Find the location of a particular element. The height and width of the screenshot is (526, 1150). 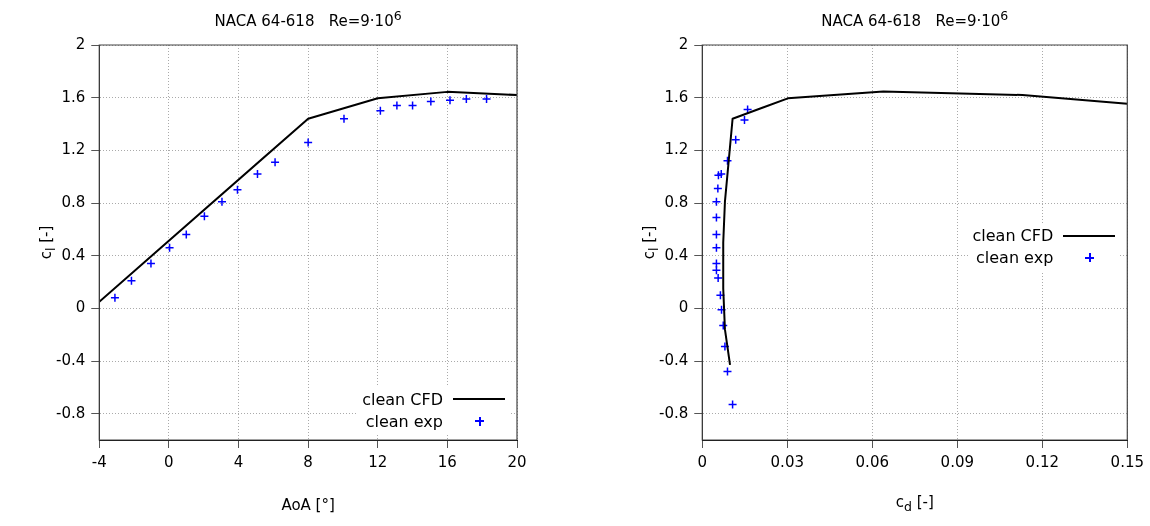

x-tick-label: 0.12 is located at coordinates (1042, 461).